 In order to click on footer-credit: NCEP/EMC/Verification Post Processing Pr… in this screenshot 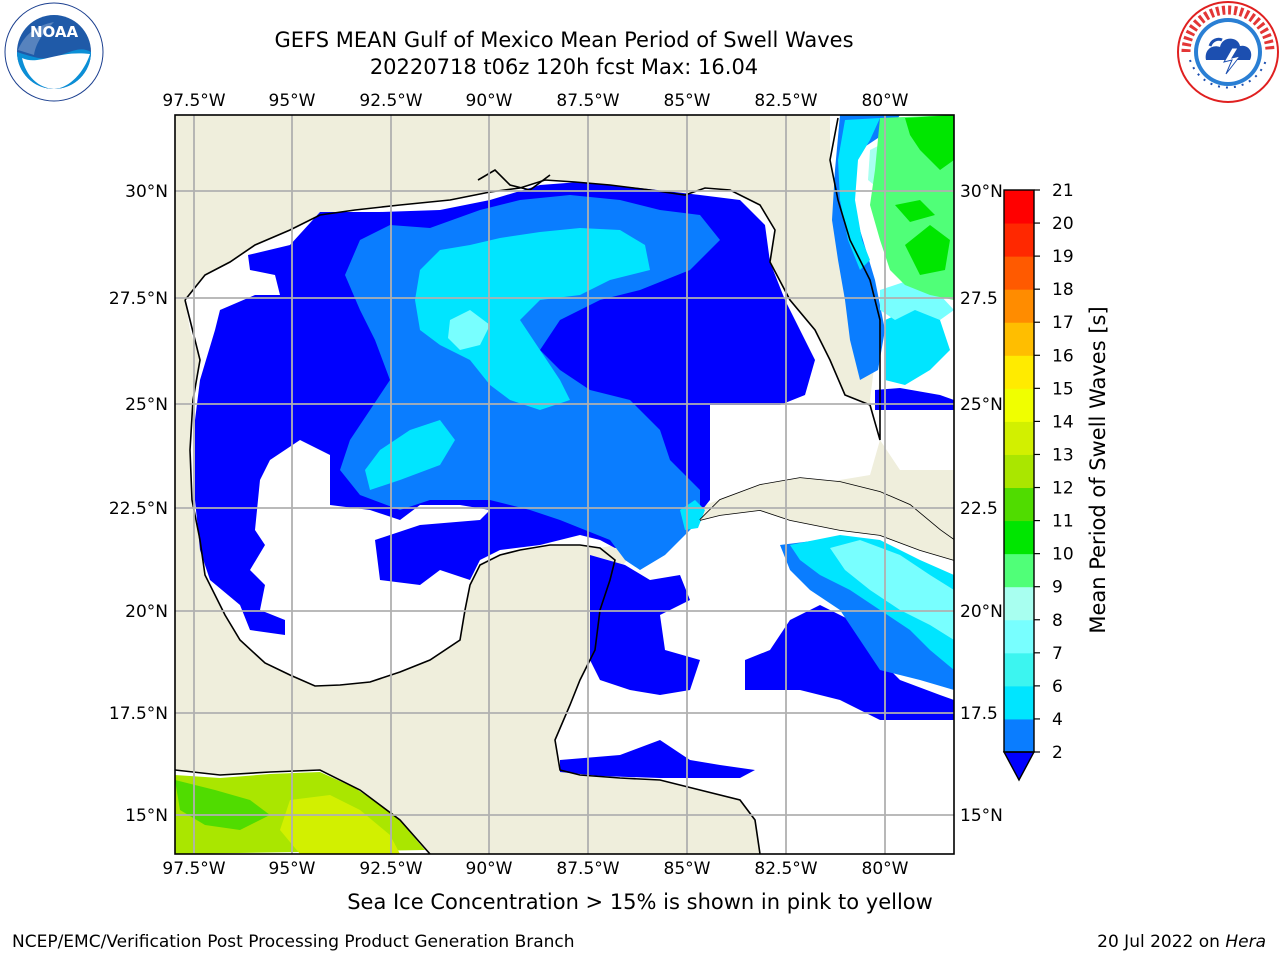, I will do `click(293, 942)`.